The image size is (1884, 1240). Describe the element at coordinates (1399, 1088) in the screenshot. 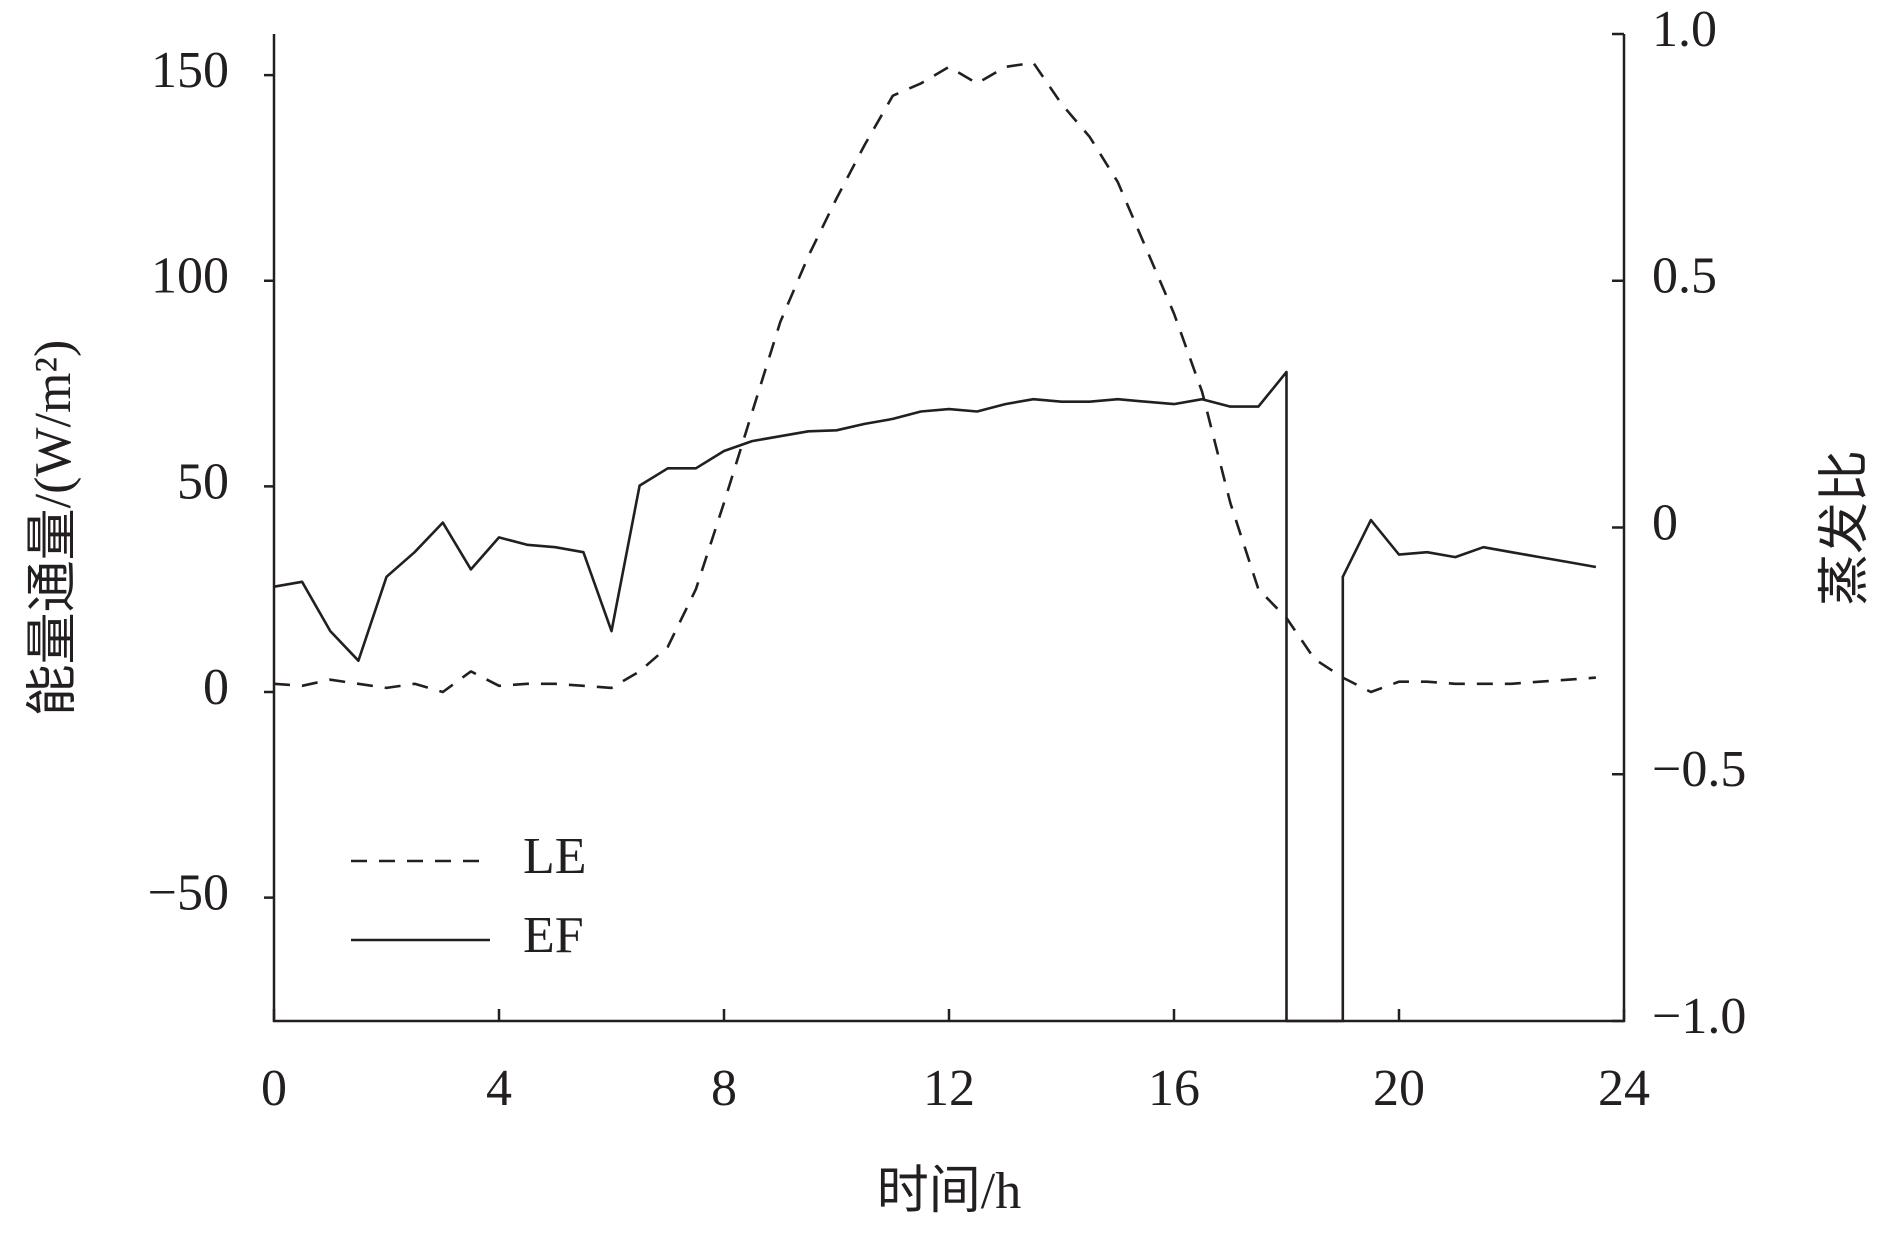

I see `x-tick-label: 20` at that location.